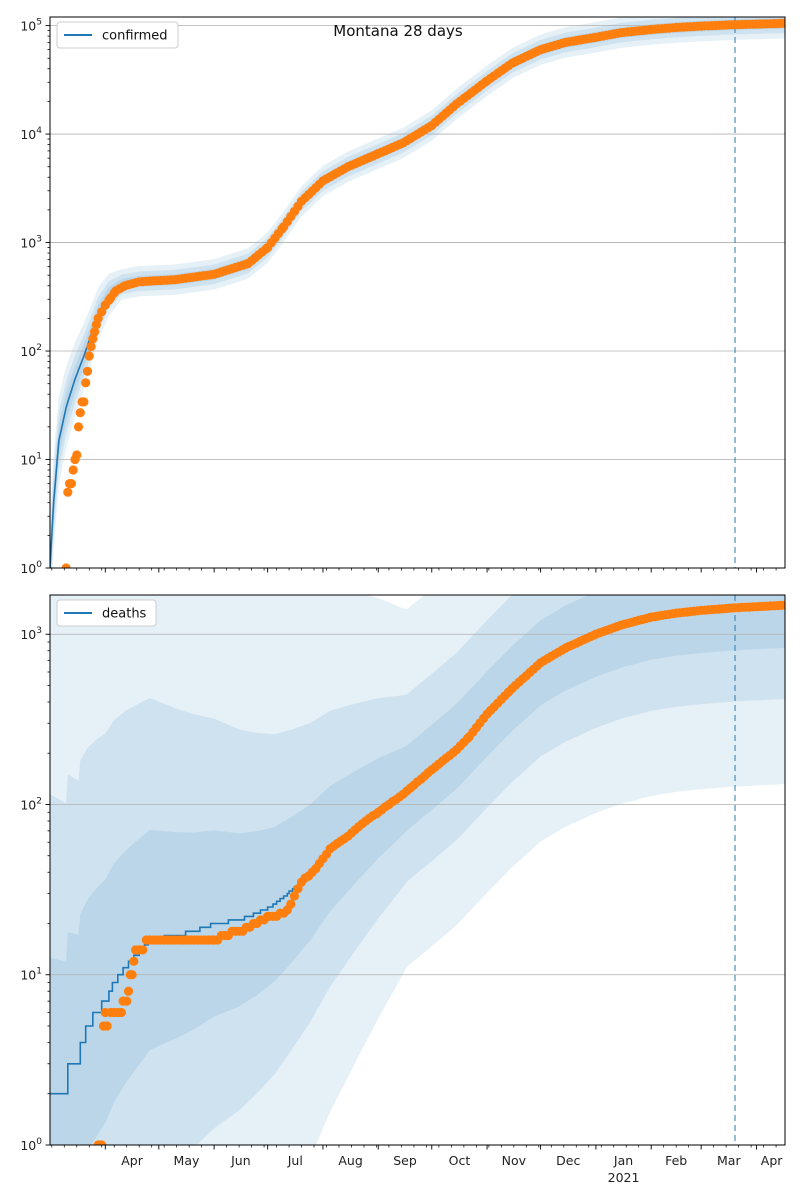 The image size is (800, 1200). I want to click on x-tick-label: Aug, so click(350, 1160).